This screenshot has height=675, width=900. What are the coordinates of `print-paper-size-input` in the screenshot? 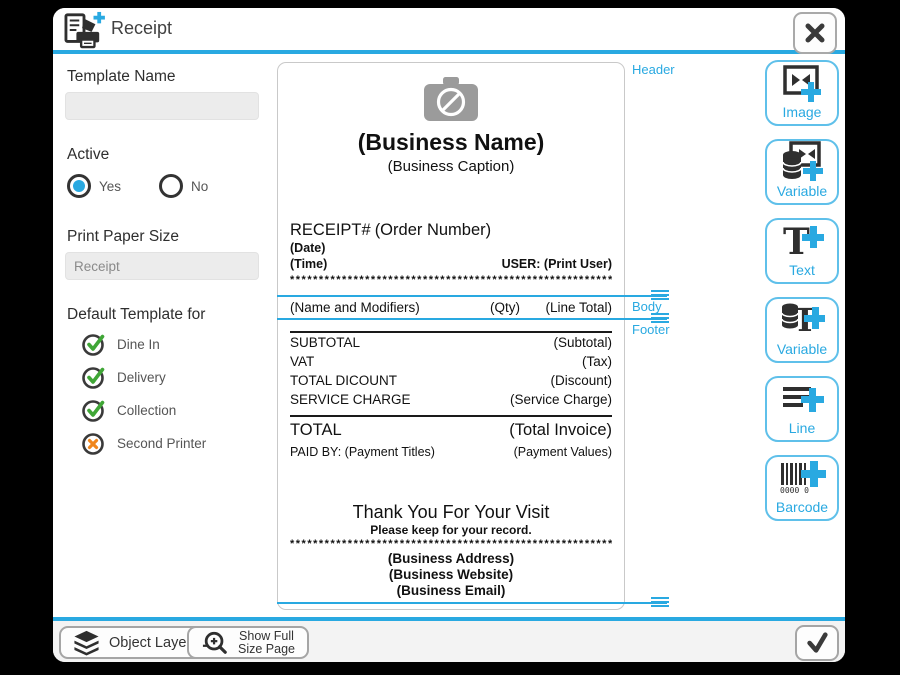 It's located at (162, 266).